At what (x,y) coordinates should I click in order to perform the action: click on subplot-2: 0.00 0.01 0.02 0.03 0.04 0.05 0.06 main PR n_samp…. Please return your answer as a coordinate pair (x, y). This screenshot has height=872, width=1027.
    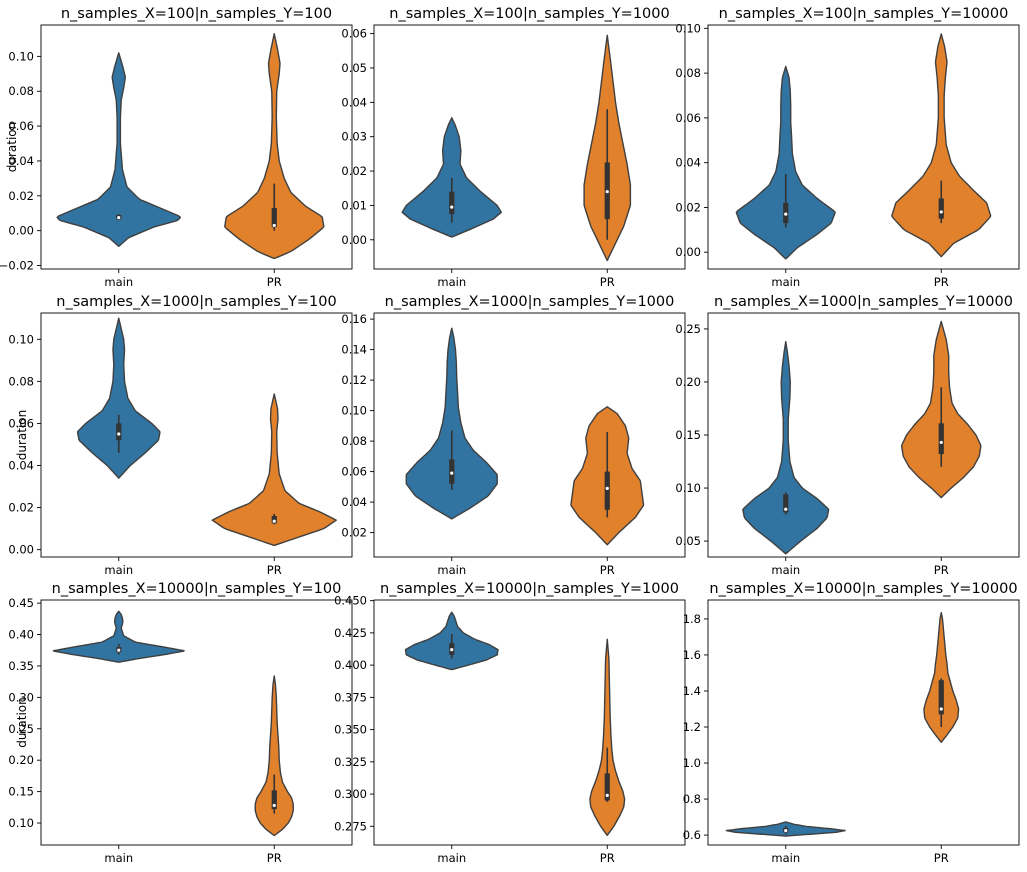
    Looking at the image, I should click on (513, 147).